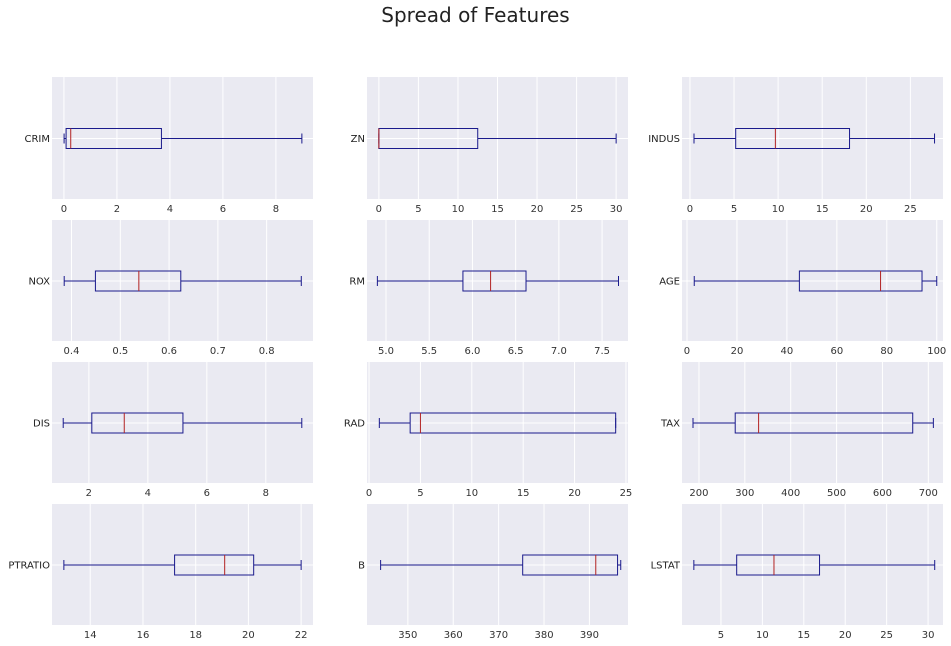 Image resolution: width=951 pixels, height=646 pixels. Describe the element at coordinates (559, 351) in the screenshot. I see `tick-label: 7.0` at that location.